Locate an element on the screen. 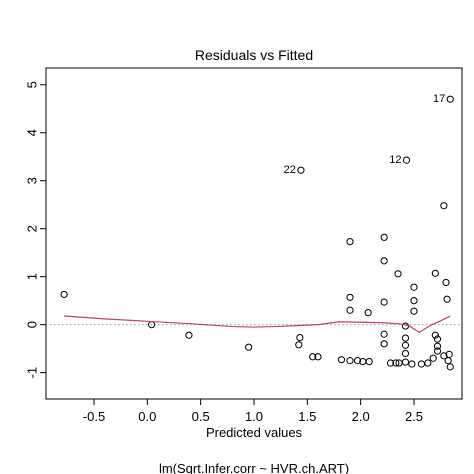 Image resolution: width=474 pixels, height=474 pixels. point-label: 17 is located at coordinates (439, 99).